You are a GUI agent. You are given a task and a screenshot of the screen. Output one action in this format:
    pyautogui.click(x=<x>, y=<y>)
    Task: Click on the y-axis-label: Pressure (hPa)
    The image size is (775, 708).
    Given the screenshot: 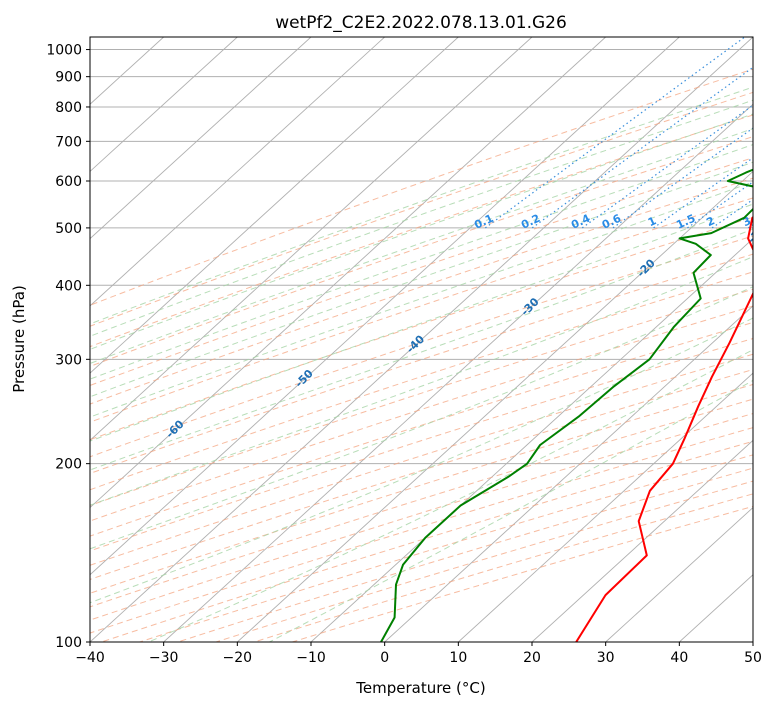 What is the action you would take?
    pyautogui.click(x=19, y=339)
    